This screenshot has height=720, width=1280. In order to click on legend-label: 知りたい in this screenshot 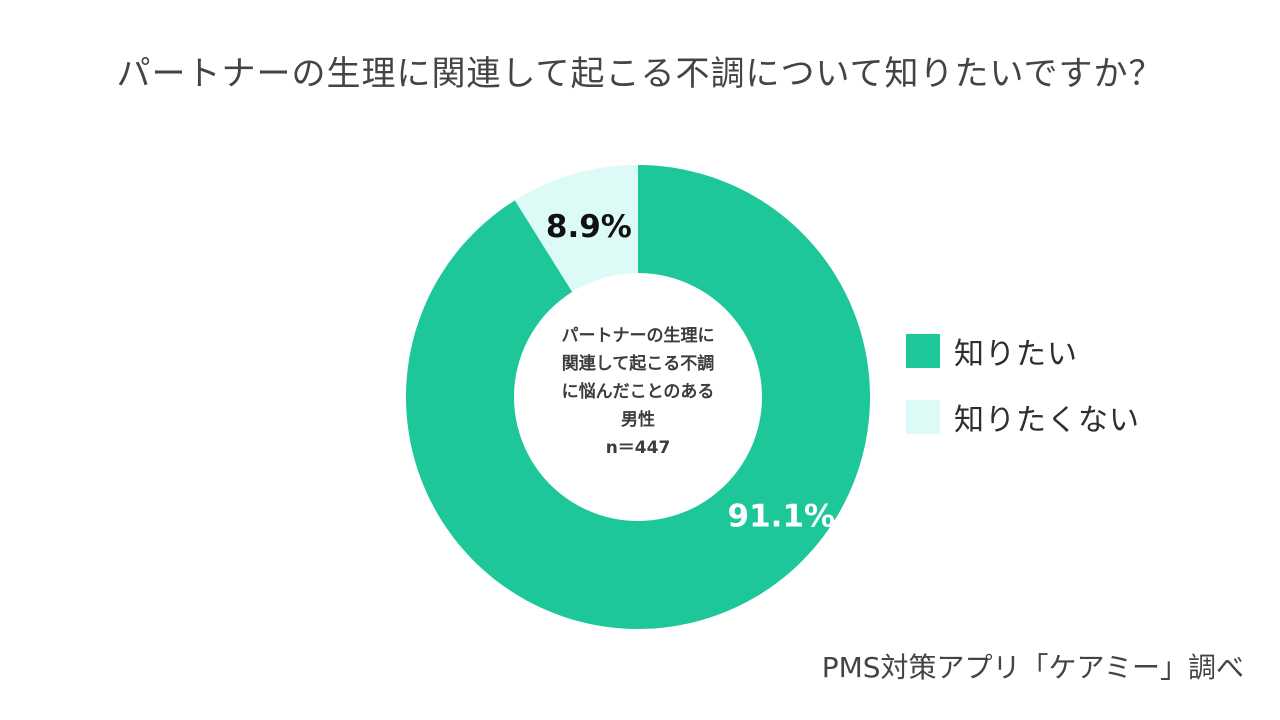, I will do `click(1016, 354)`.